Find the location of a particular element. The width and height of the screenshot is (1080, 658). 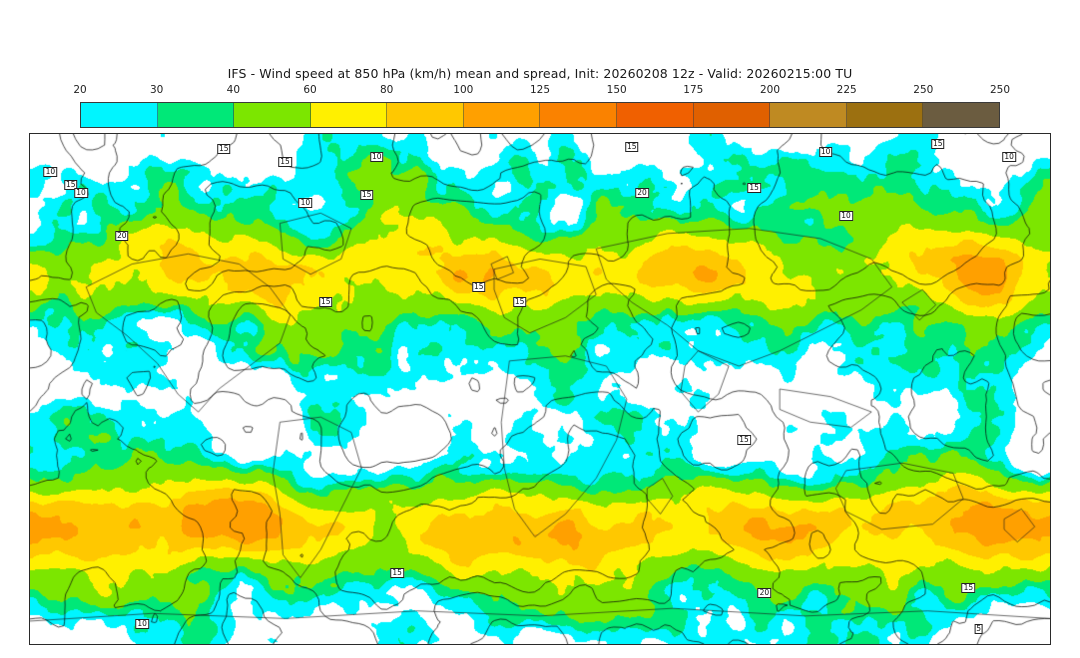

colorbar-tick: 100 is located at coordinates (463, 90).